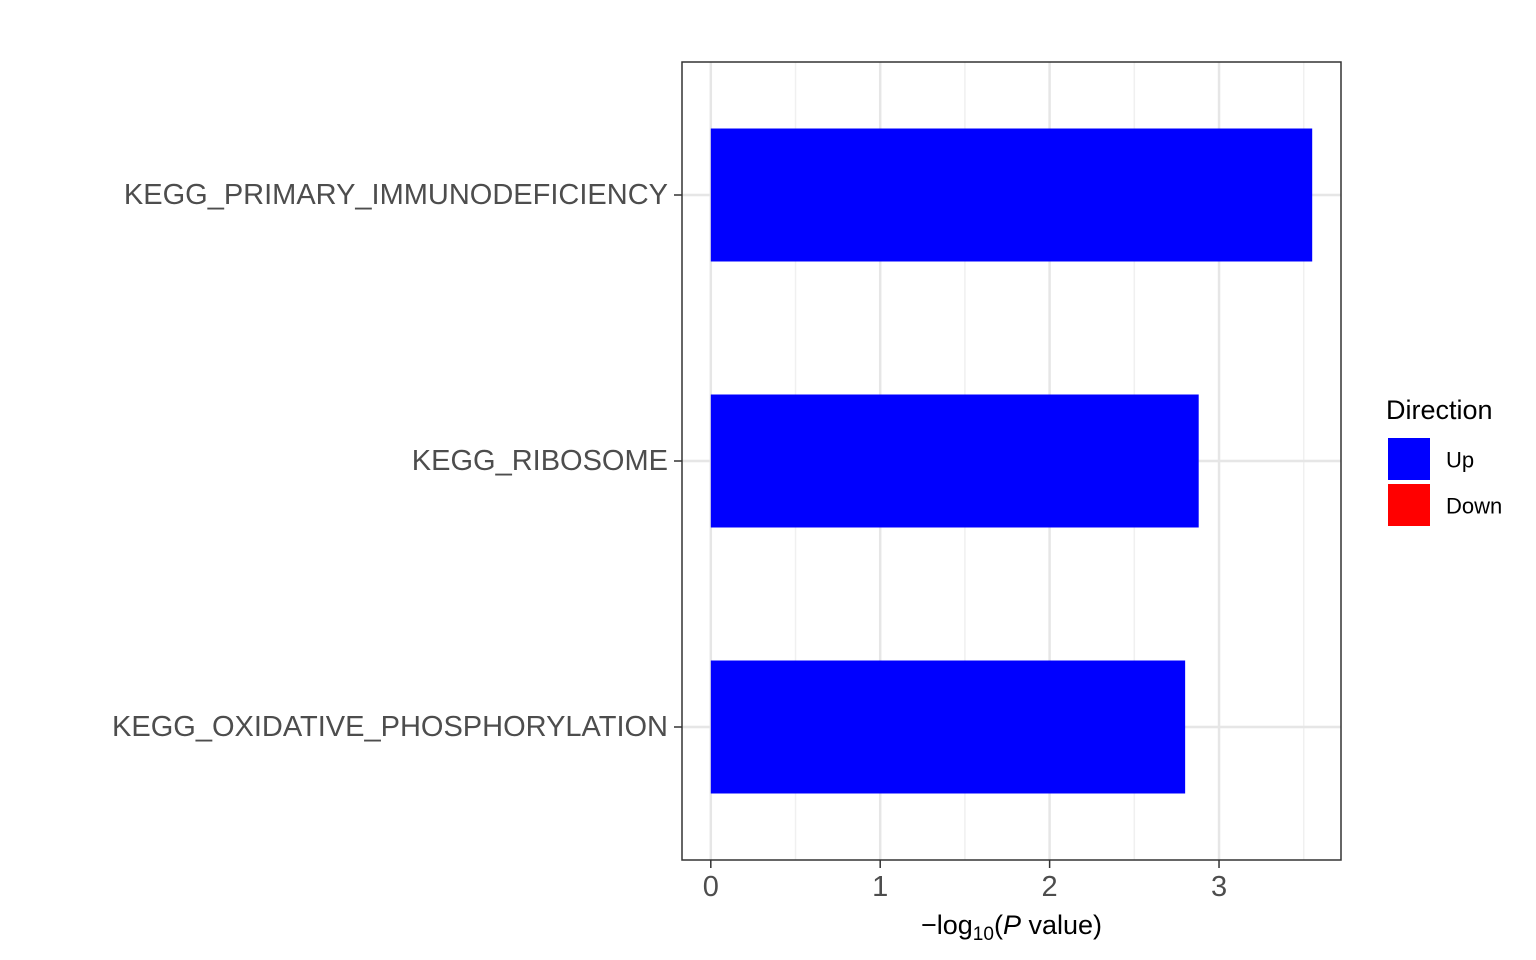 This screenshot has height=960, width=1536. I want to click on x-tick-label: 1, so click(880, 887).